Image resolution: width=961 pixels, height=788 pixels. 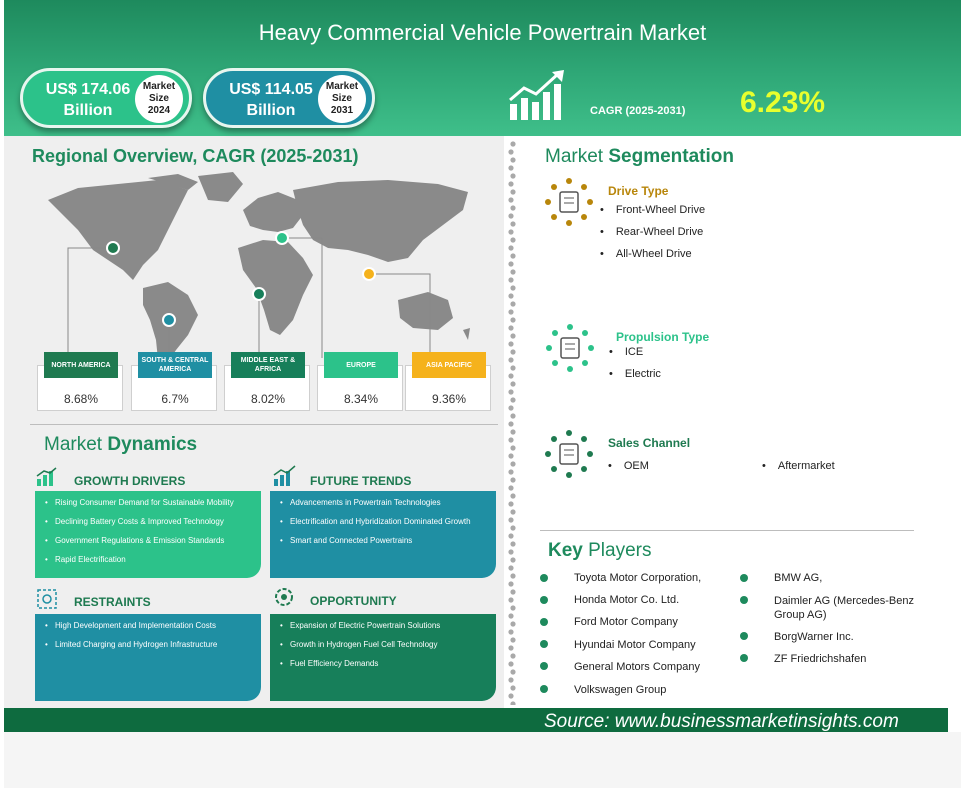 I want to click on propulsion-type-title: Propulsion Type, so click(x=663, y=337).